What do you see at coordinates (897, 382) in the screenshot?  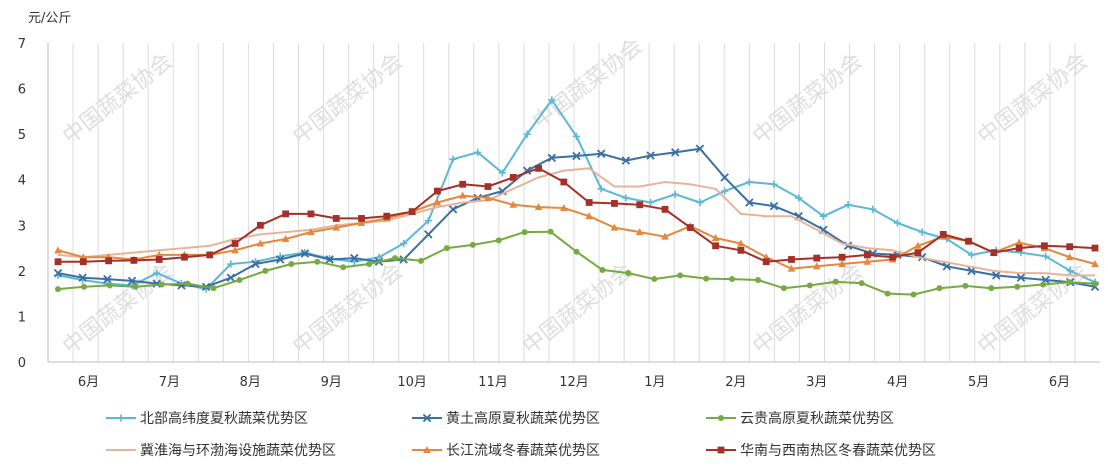 I see `x-tick-label: 4月` at bounding box center [897, 382].